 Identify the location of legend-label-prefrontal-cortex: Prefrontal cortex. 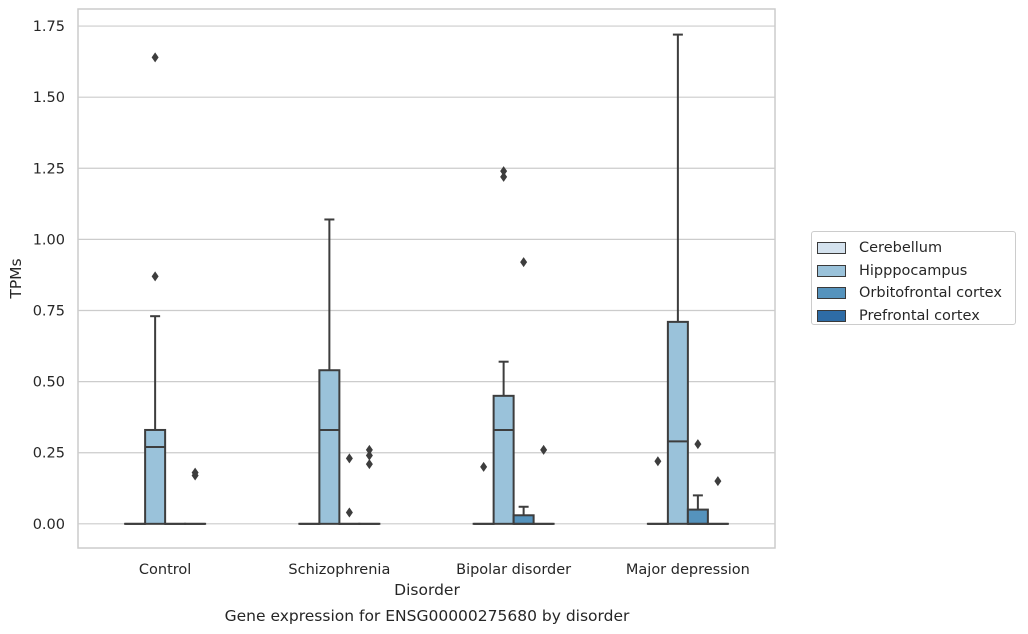
(919, 315).